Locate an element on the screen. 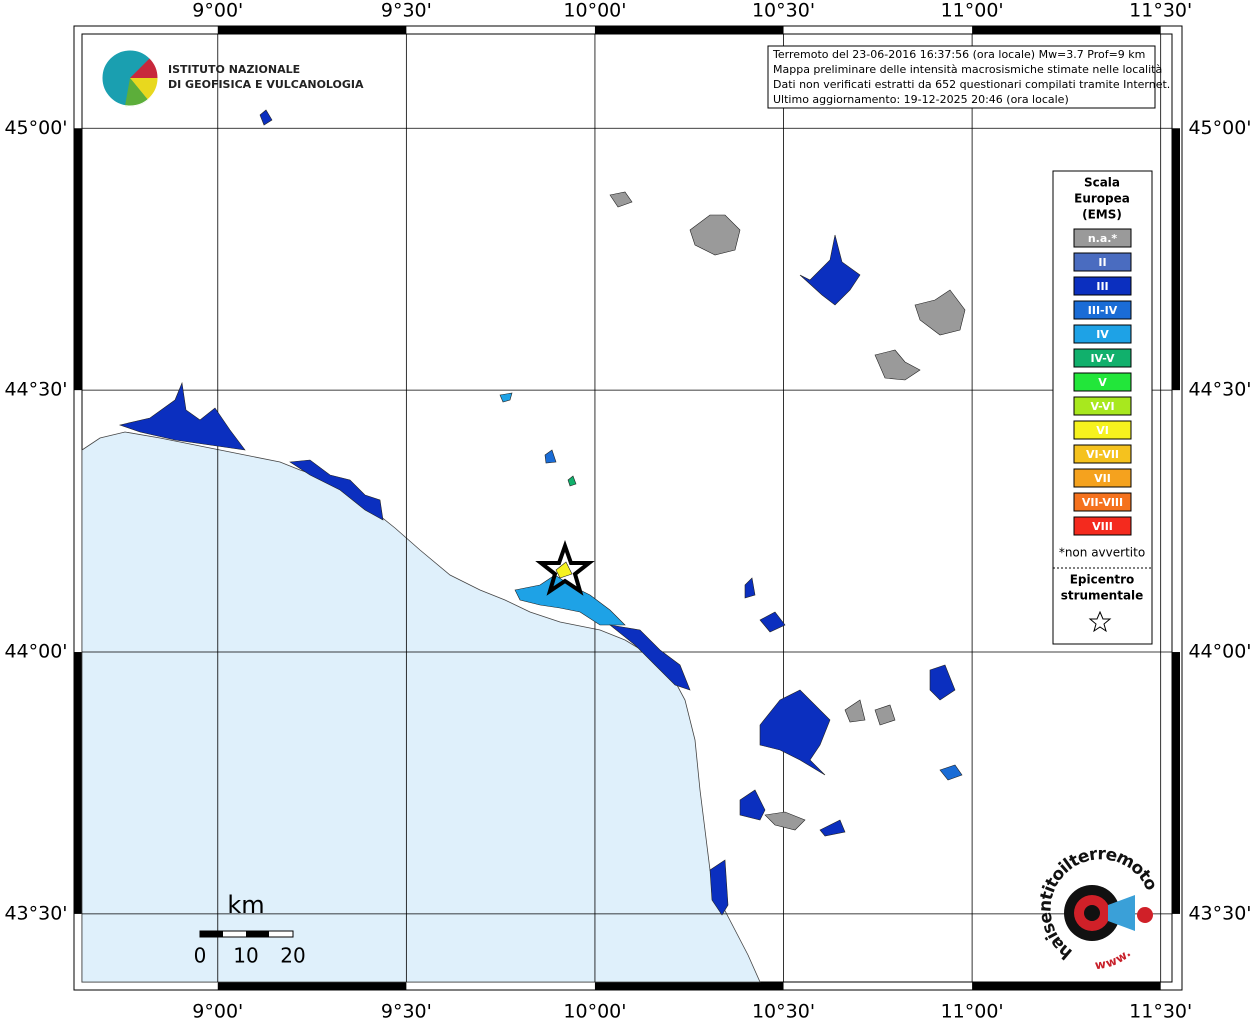 The height and width of the screenshot is (1028, 1255). legend-note: *non avvertito is located at coordinates (1102, 553).